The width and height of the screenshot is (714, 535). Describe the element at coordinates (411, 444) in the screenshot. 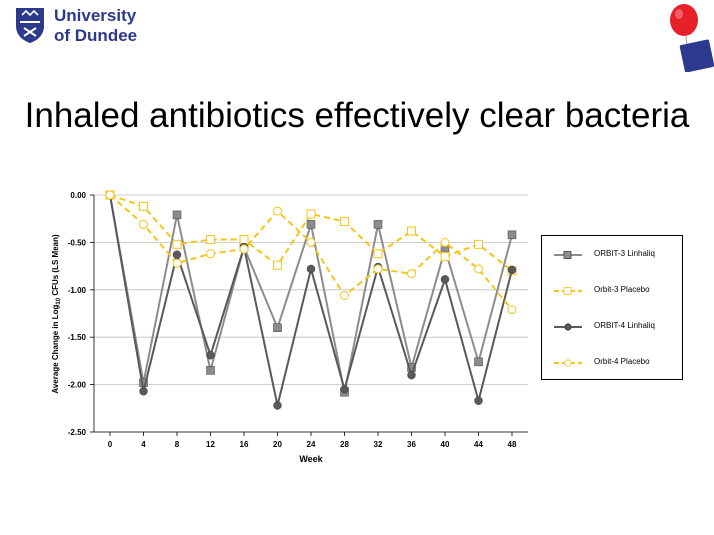

I see `x-tick-label: 36` at that location.